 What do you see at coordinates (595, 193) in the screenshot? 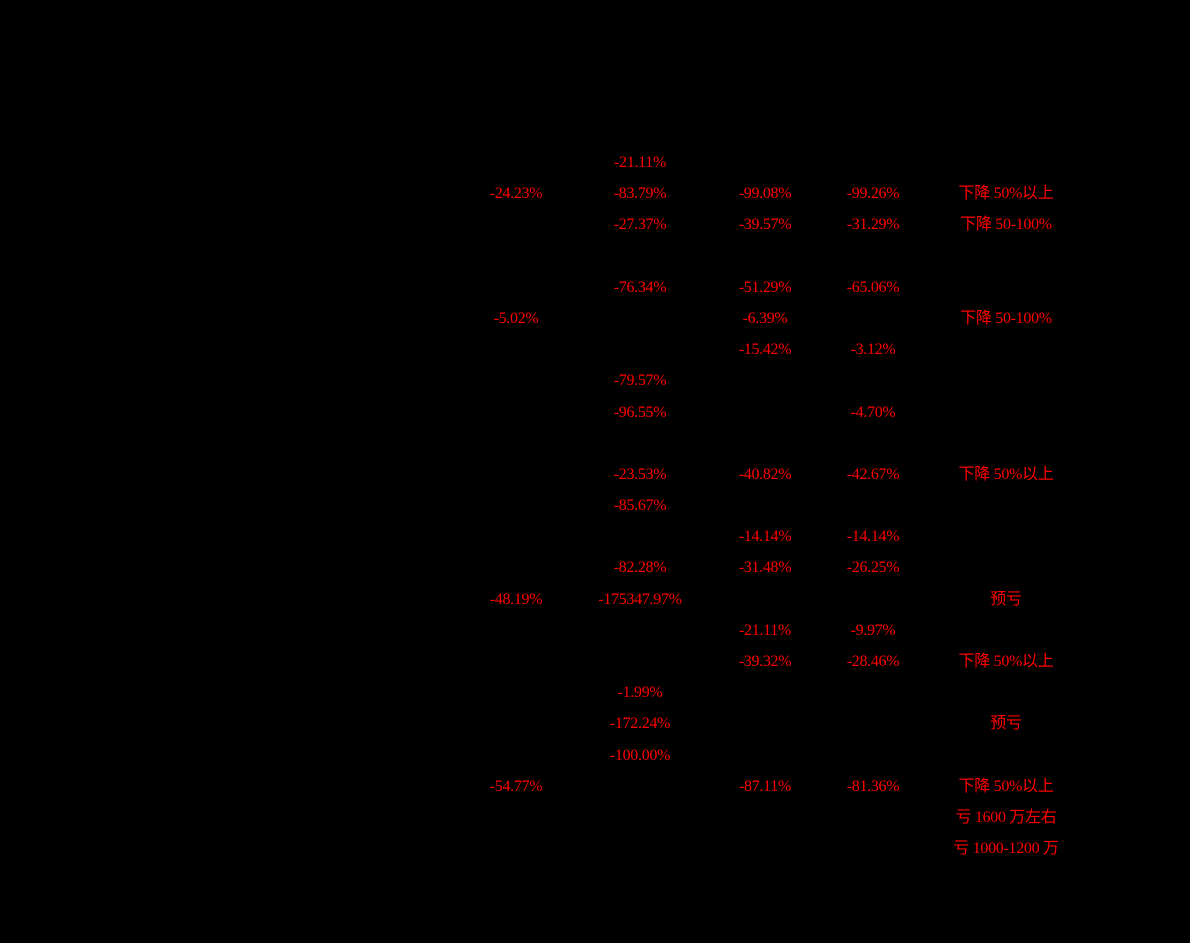
I see `table-row: -24.23% -83.79% -99.08% -99.26% 下降 50%以上` at bounding box center [595, 193].